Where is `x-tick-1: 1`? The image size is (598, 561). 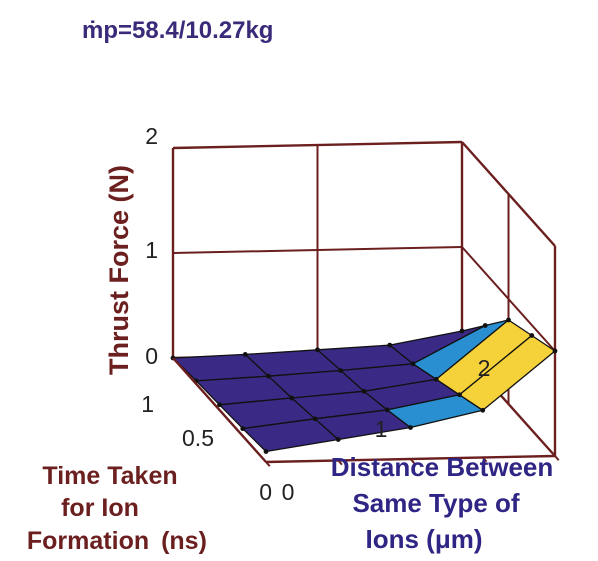
x-tick-1: 1 is located at coordinates (381, 429).